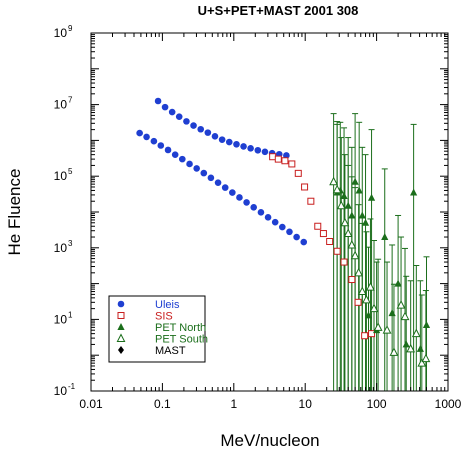 The image size is (471, 461). Describe the element at coordinates (181, 340) in the screenshot. I see `legend-label: PET South` at that location.